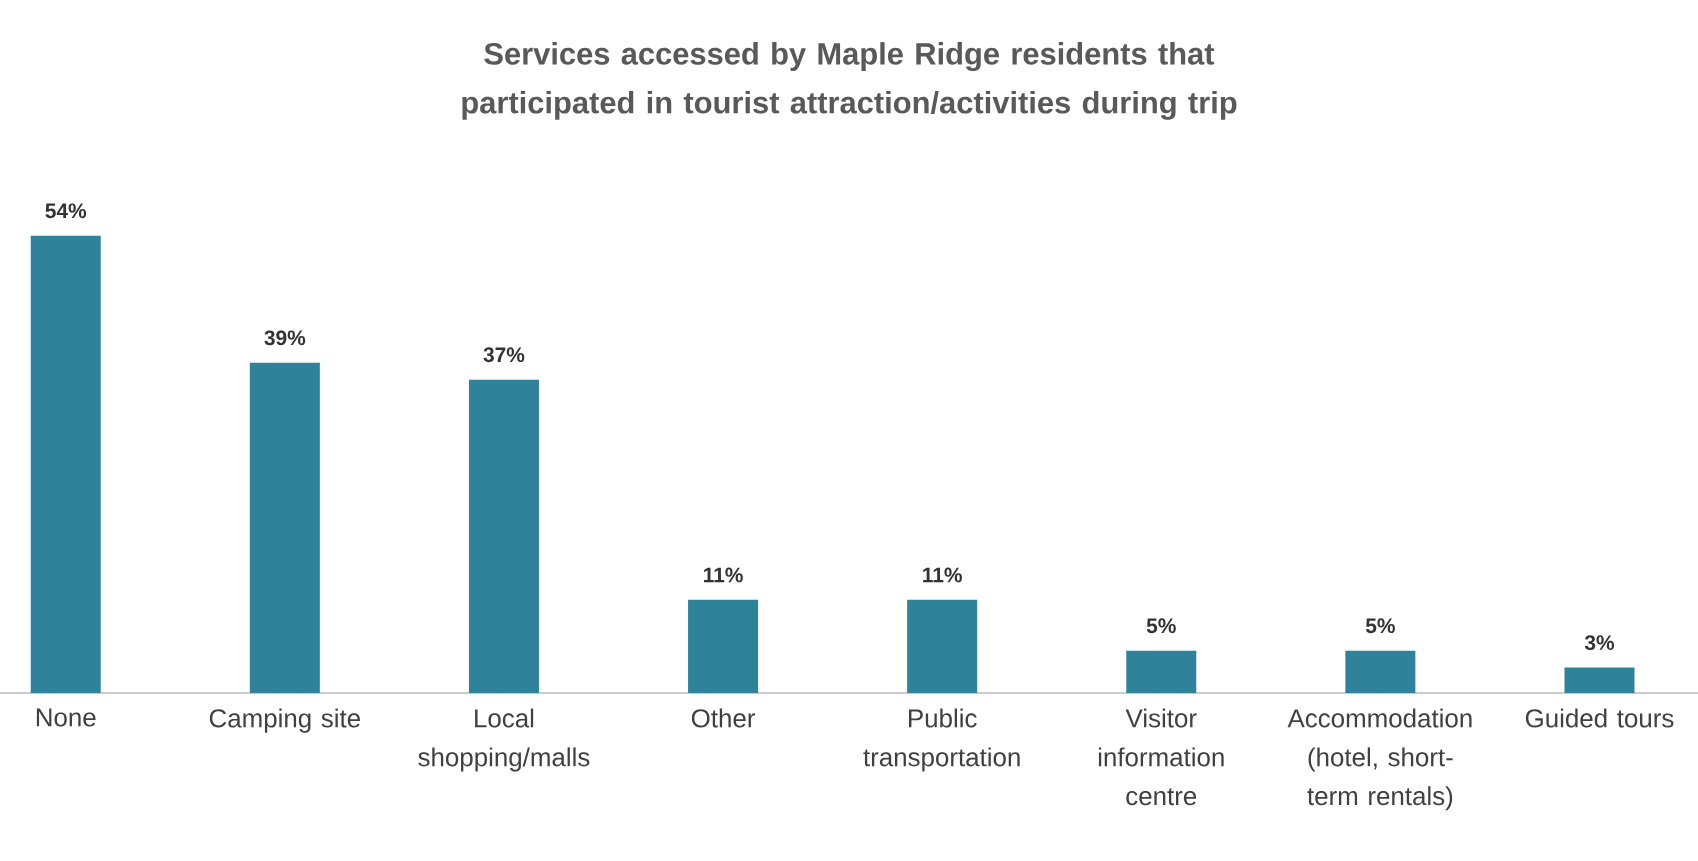 This screenshot has width=1698, height=861. Describe the element at coordinates (285, 338) in the screenshot. I see `data-label: 39%` at that location.